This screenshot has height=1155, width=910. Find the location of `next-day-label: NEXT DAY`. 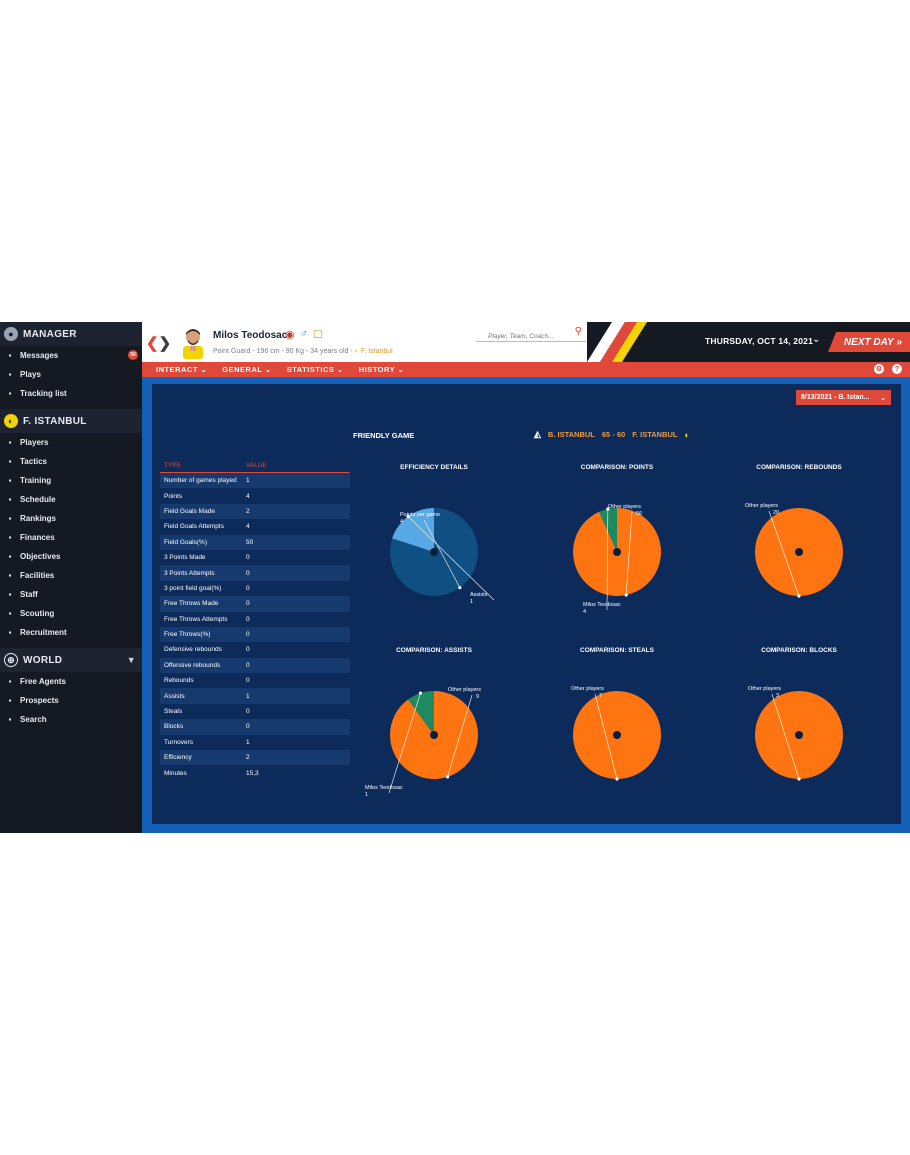

next-day-label: NEXT DAY is located at coordinates (868, 342).